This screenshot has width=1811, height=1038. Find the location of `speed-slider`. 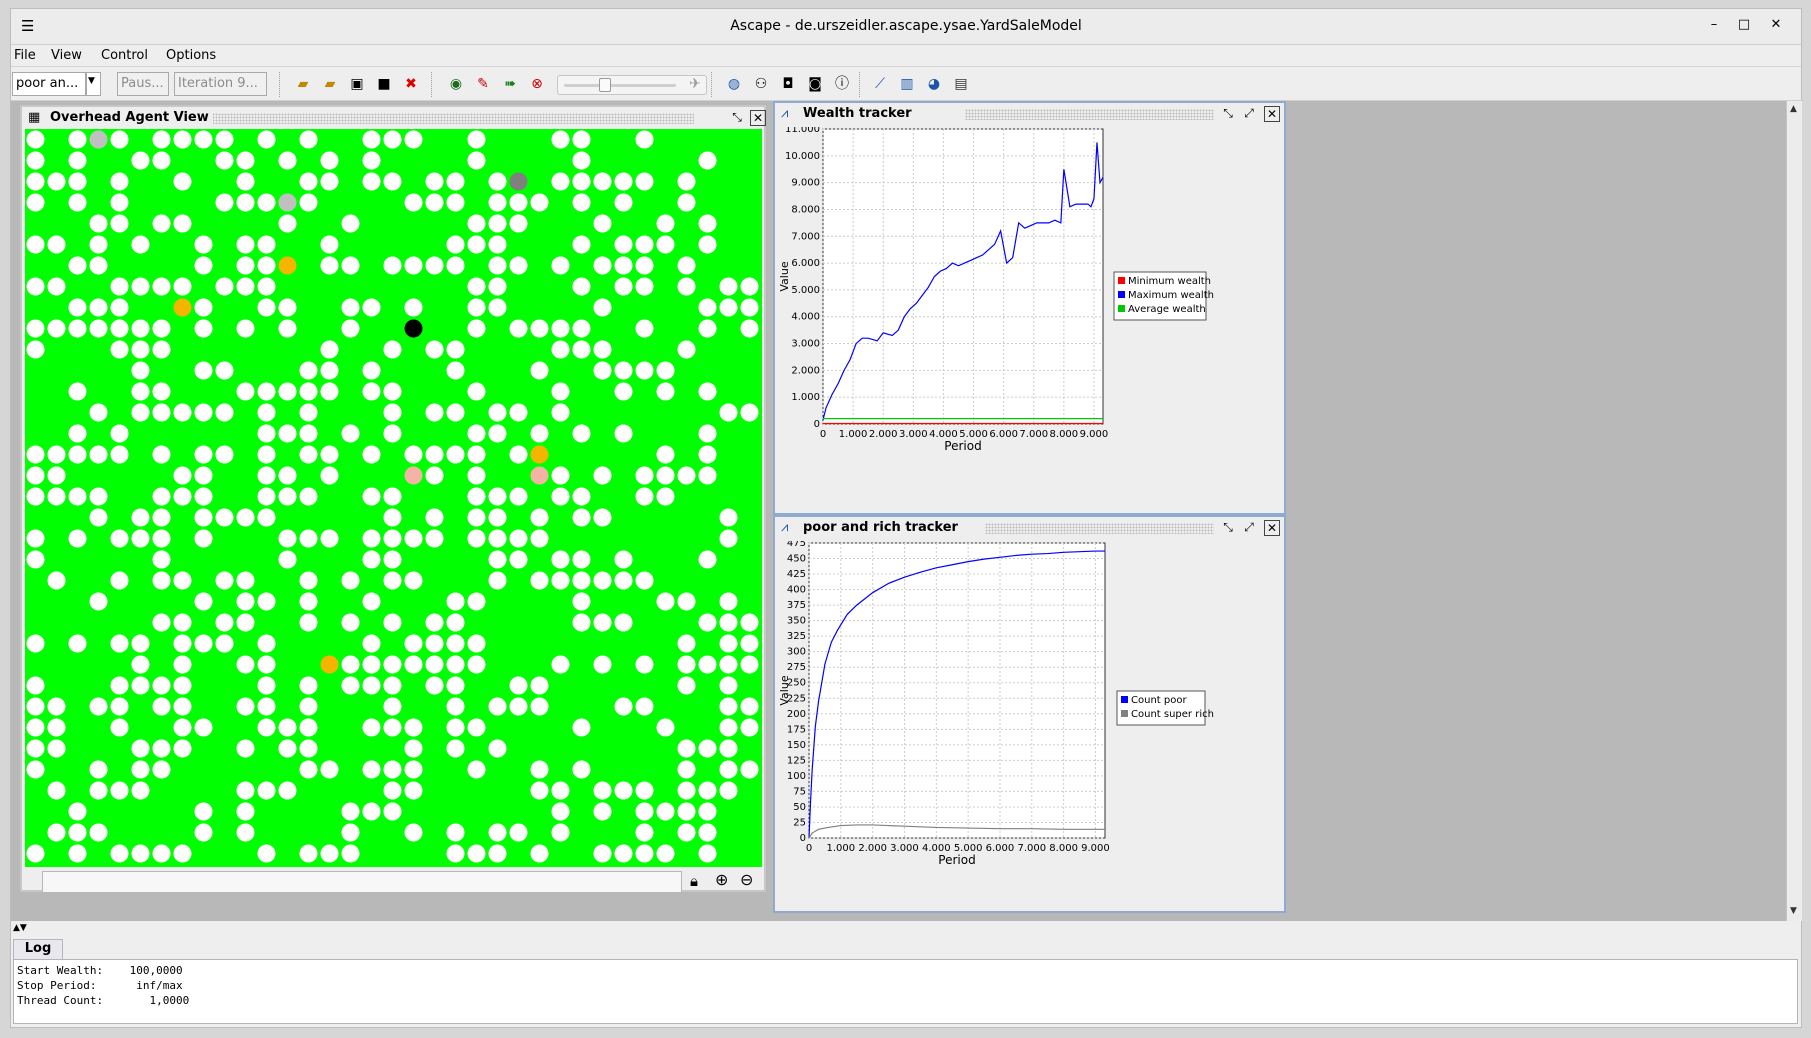

speed-slider is located at coordinates (632, 85).